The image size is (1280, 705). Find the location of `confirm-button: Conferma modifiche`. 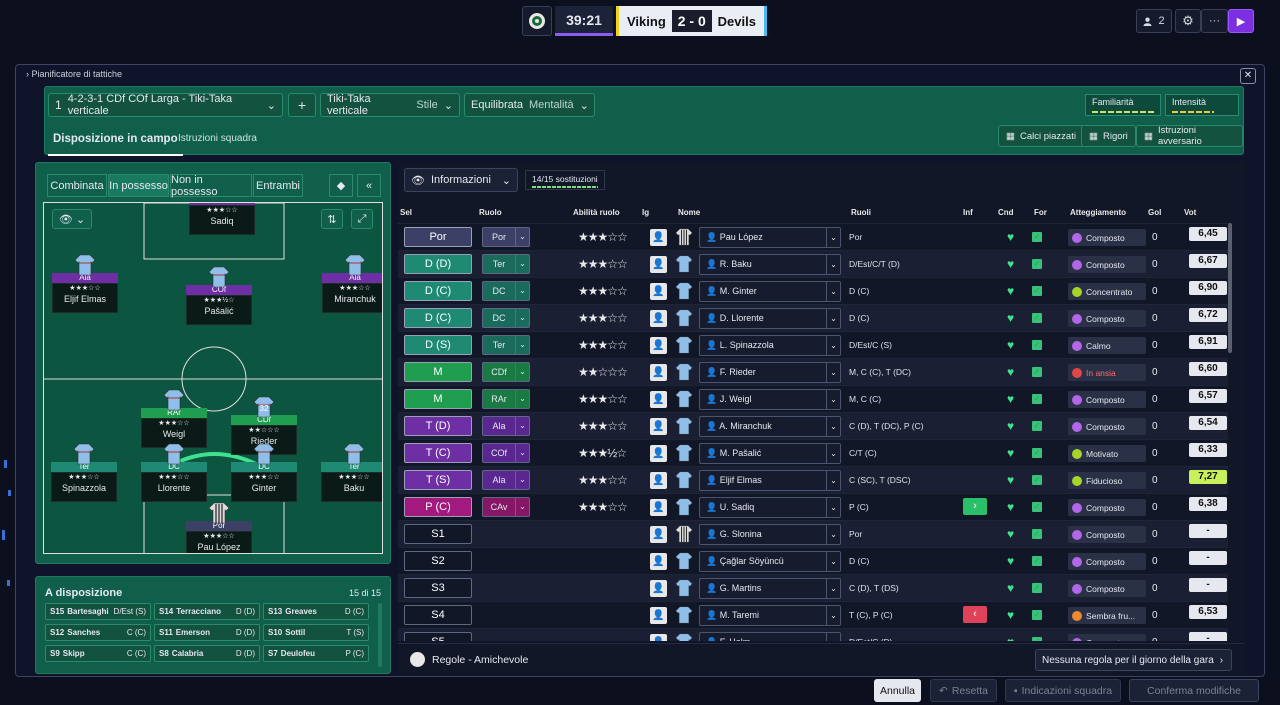

confirm-button: Conferma modifiche is located at coordinates (1194, 690).